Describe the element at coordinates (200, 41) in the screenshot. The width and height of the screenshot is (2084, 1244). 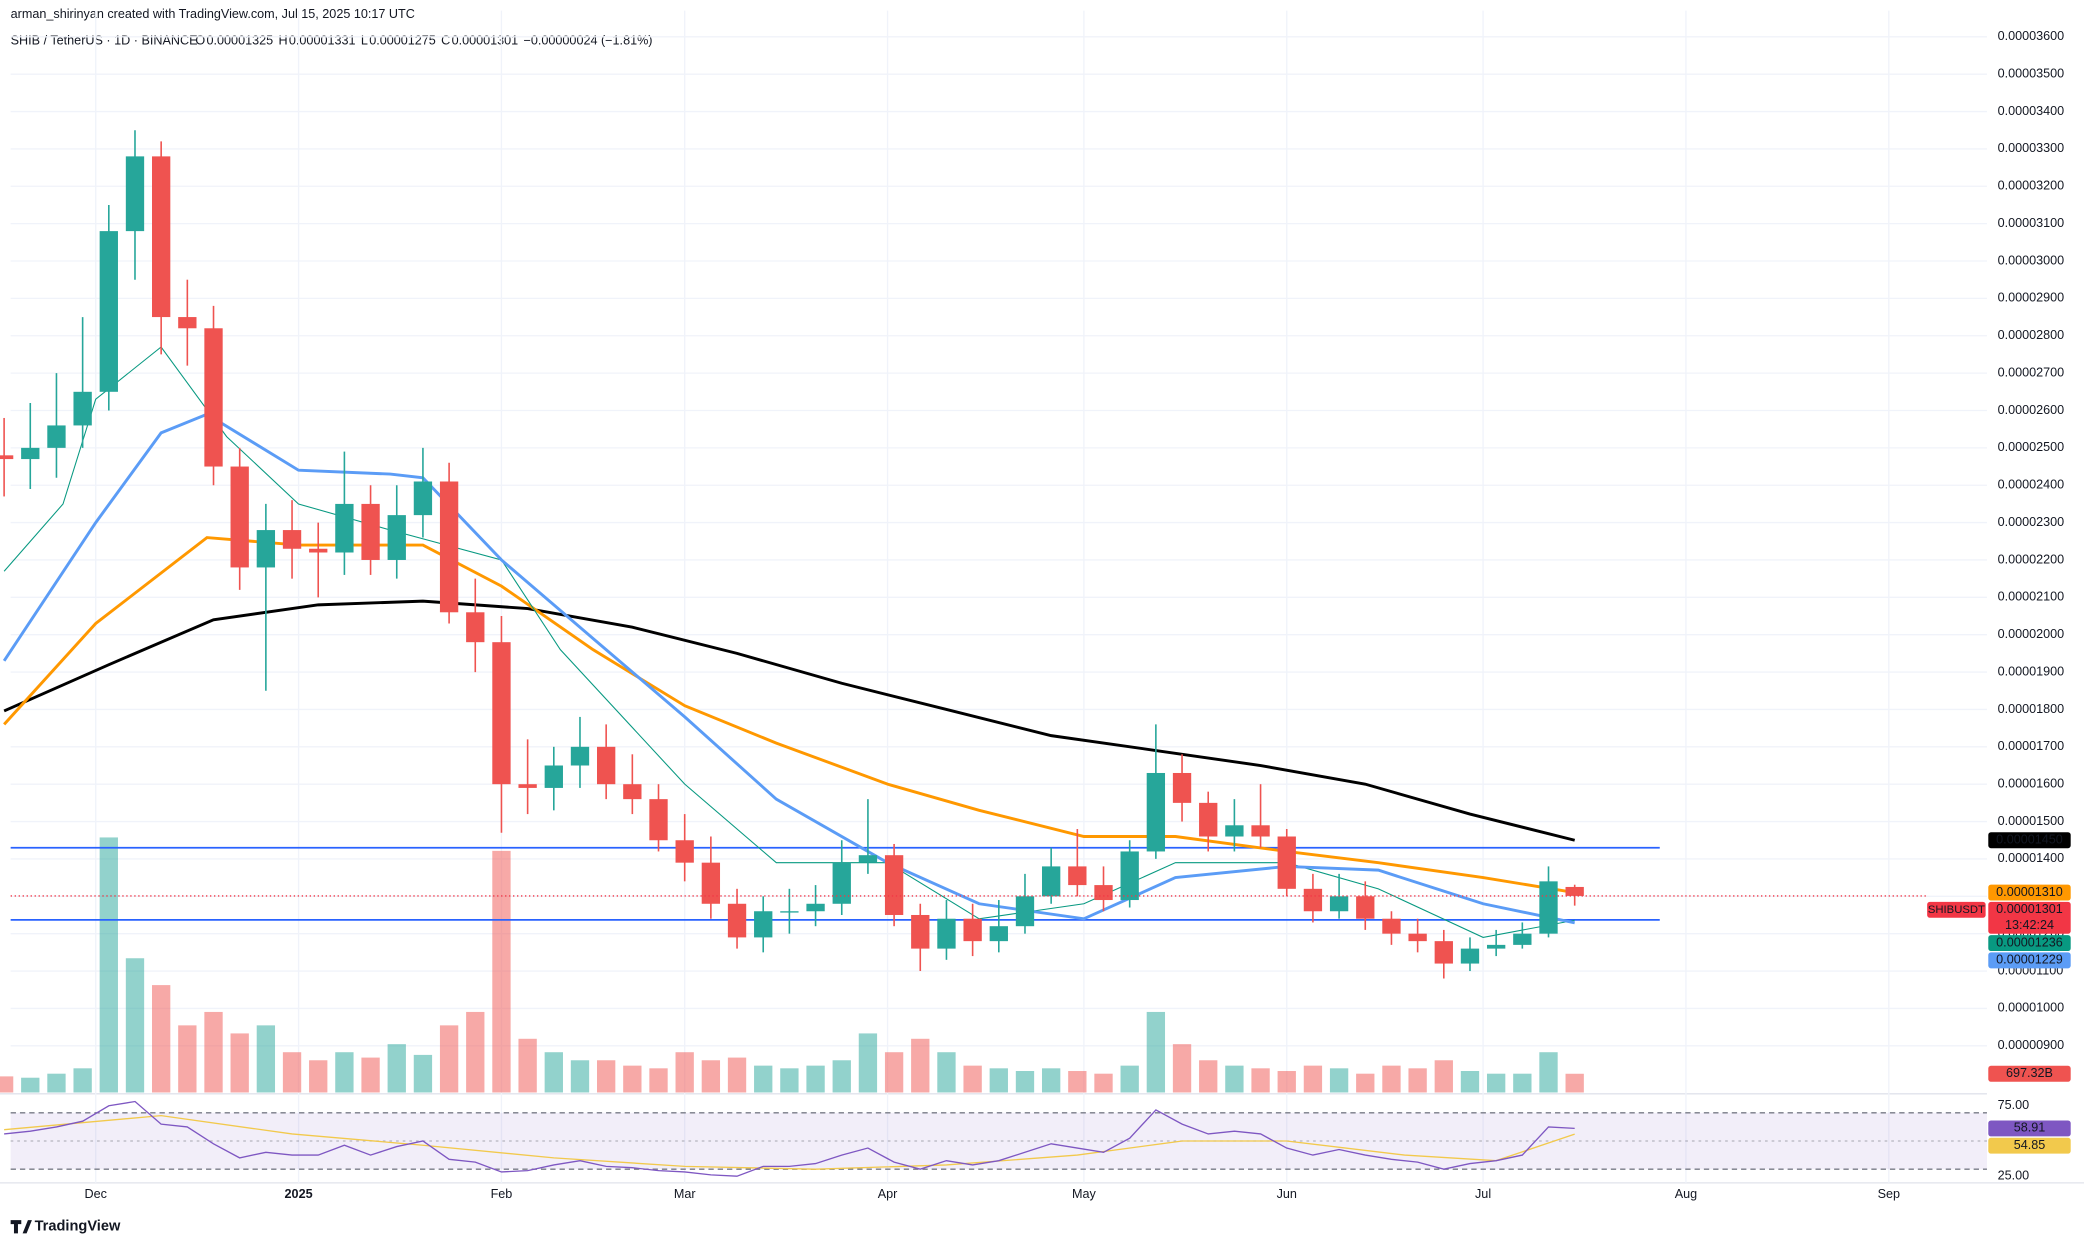
I see `legend-key: O` at that location.